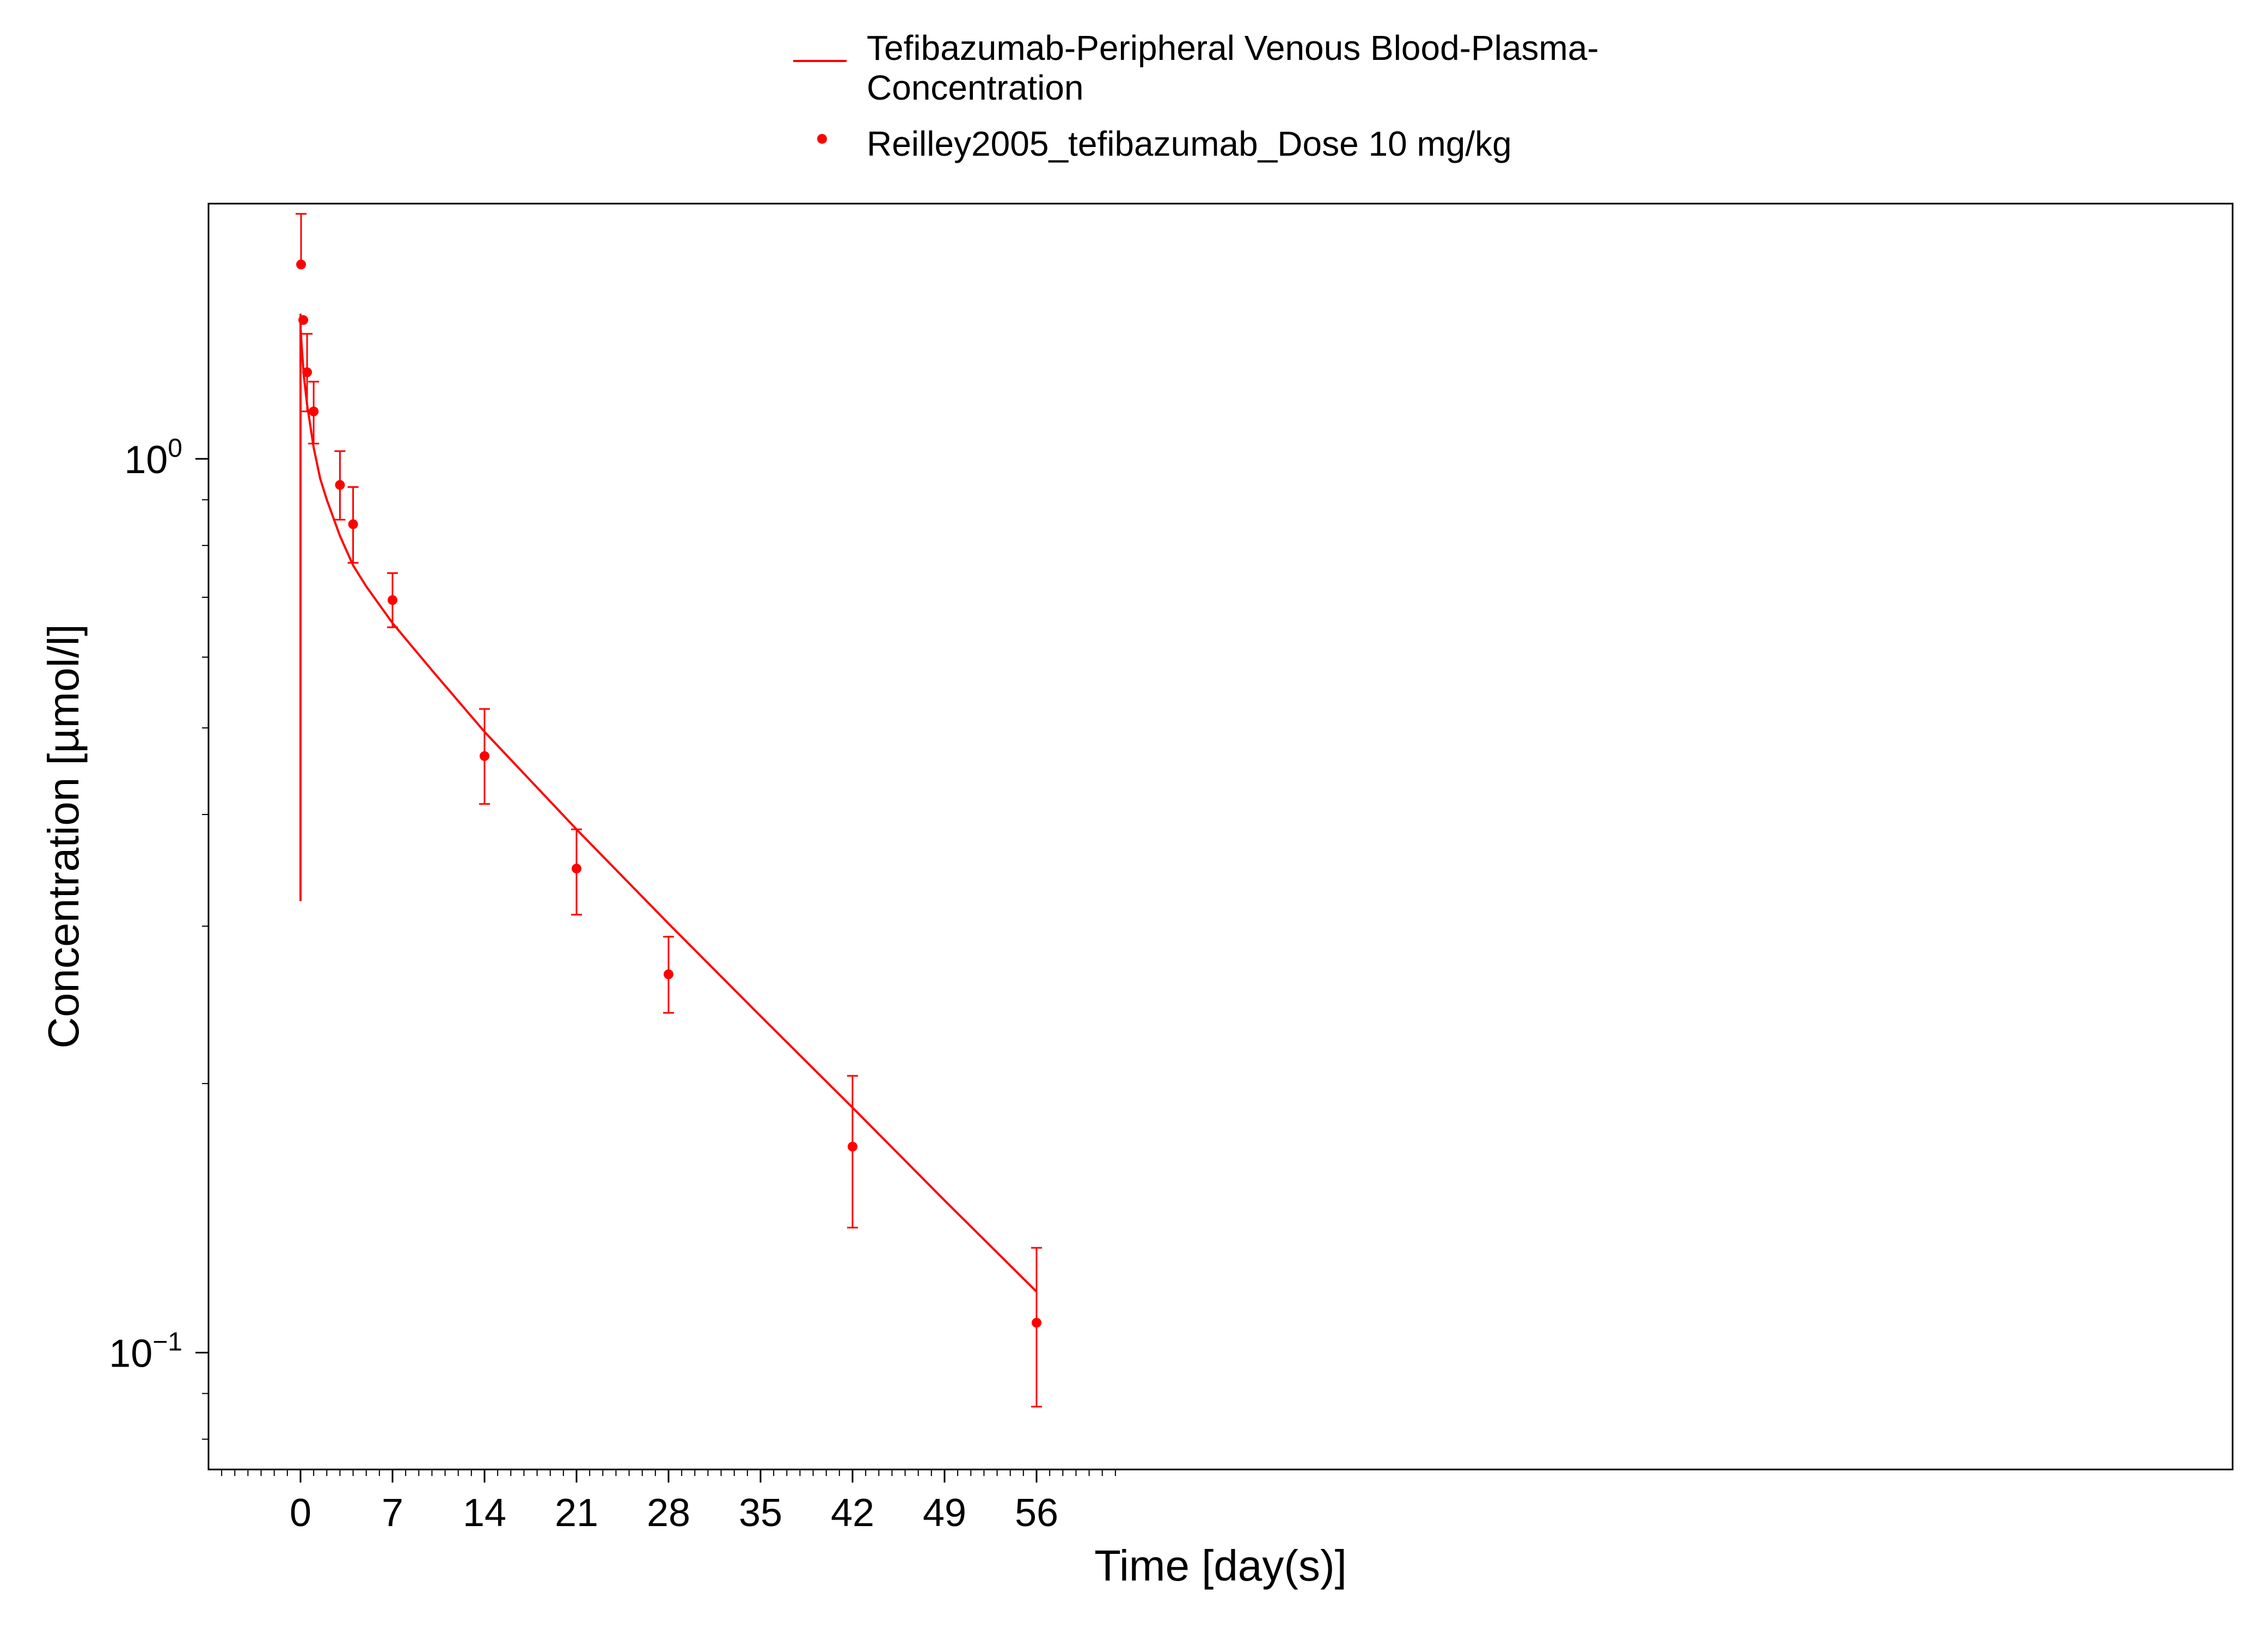  Describe the element at coordinates (153, 458) in the screenshot. I see `y-tick-label: 10⁰` at that location.